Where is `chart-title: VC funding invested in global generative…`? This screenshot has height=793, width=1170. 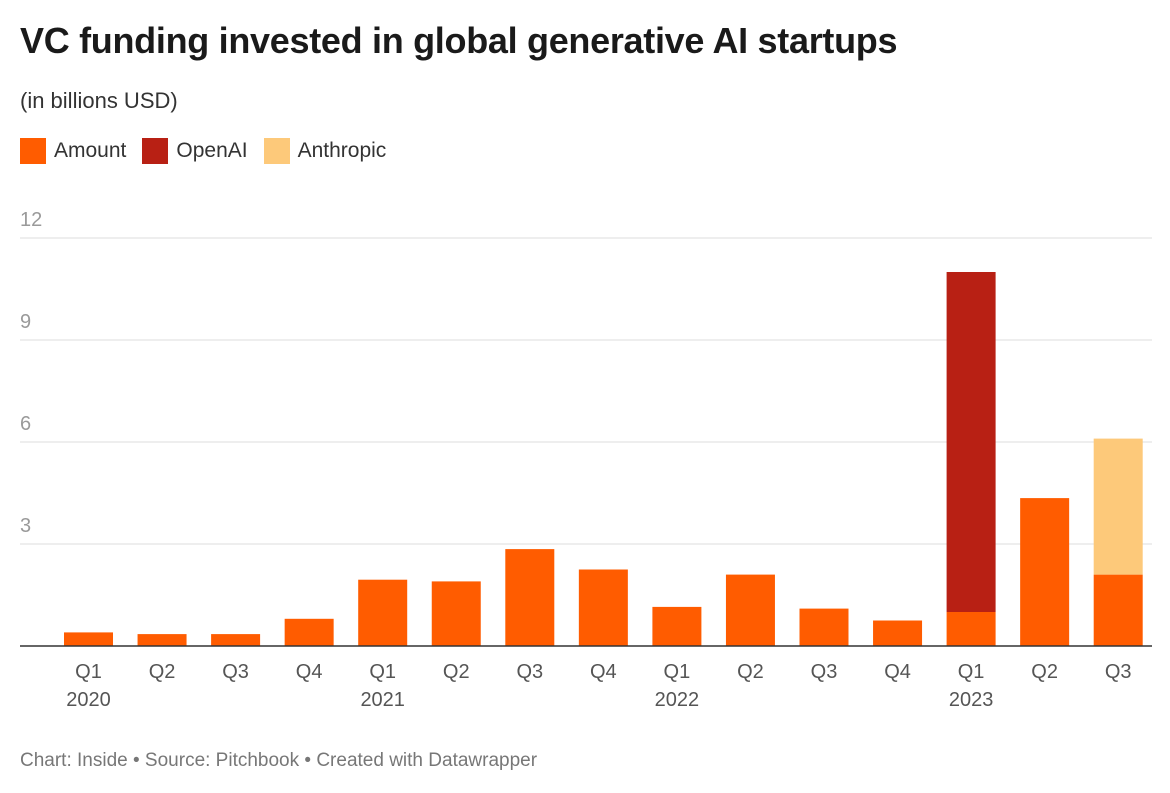 chart-title: VC funding invested in global generative… is located at coordinates (459, 40).